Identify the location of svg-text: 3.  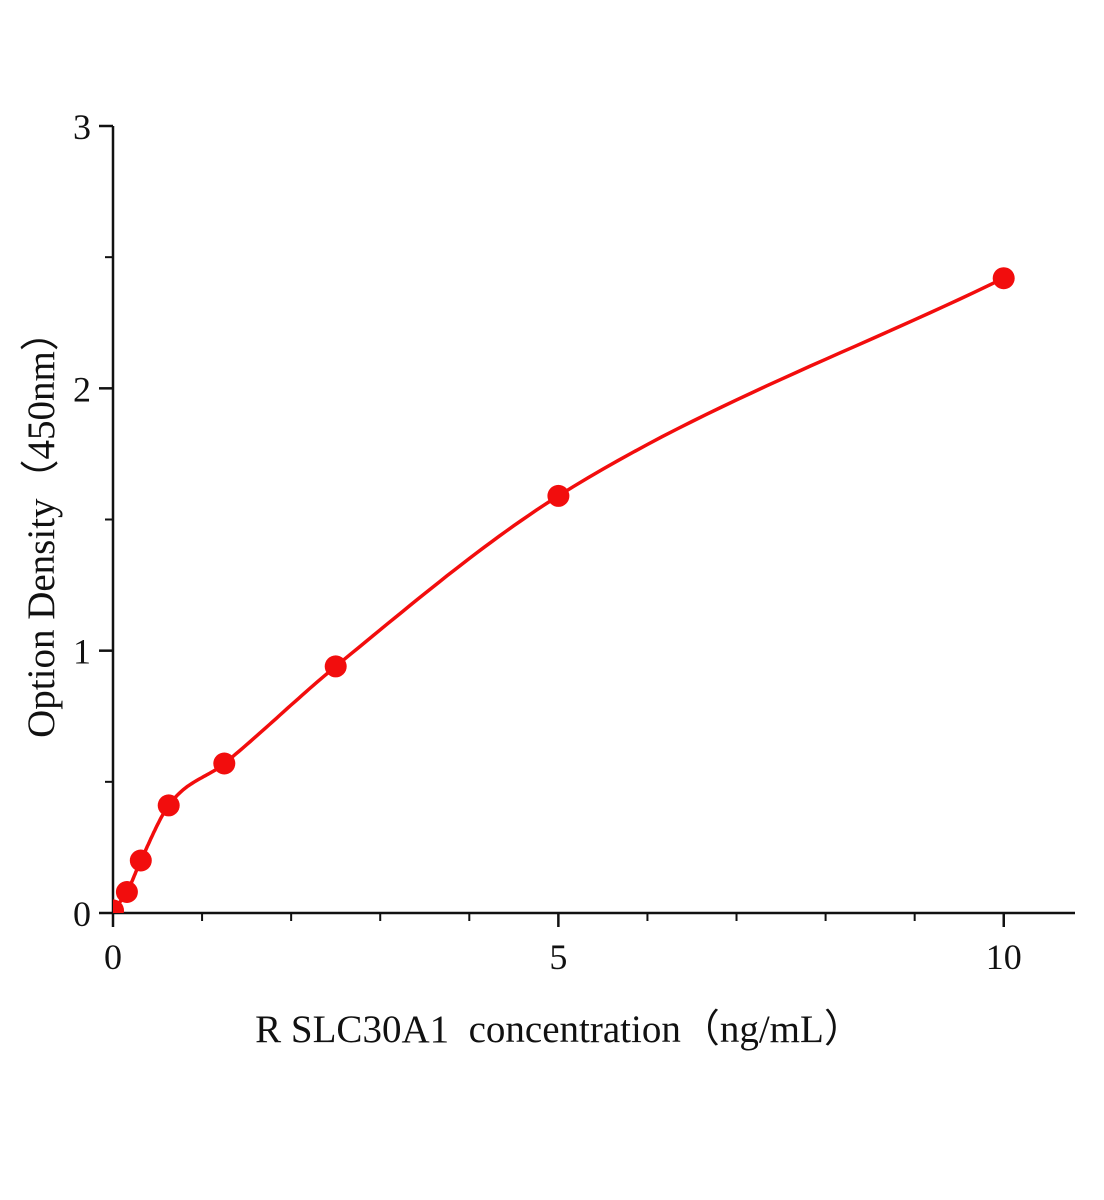
(82, 127).